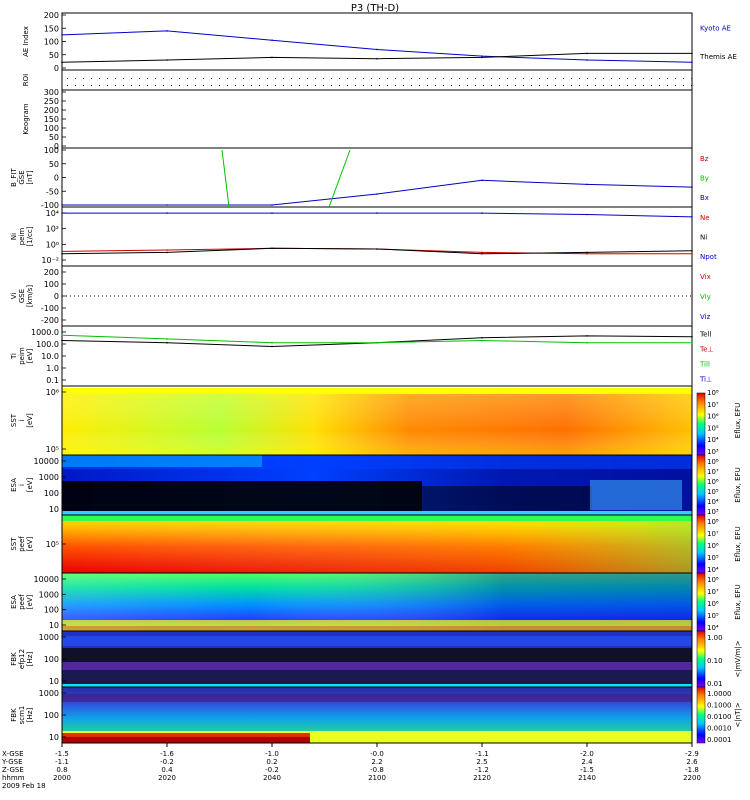  I want to click on ytick-label-bfit-1: 50, so click(54, 164).